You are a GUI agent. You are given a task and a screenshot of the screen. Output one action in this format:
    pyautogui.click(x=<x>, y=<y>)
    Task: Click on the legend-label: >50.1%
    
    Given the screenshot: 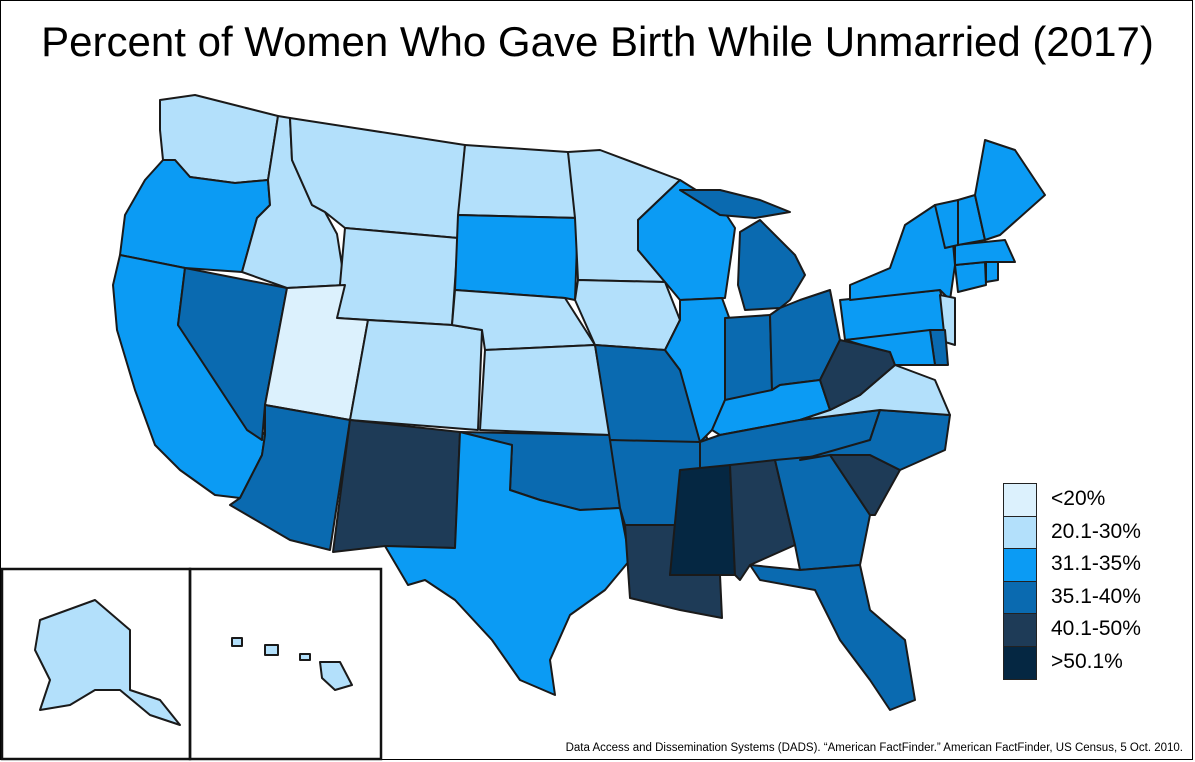 What is the action you would take?
    pyautogui.click(x=1087, y=661)
    